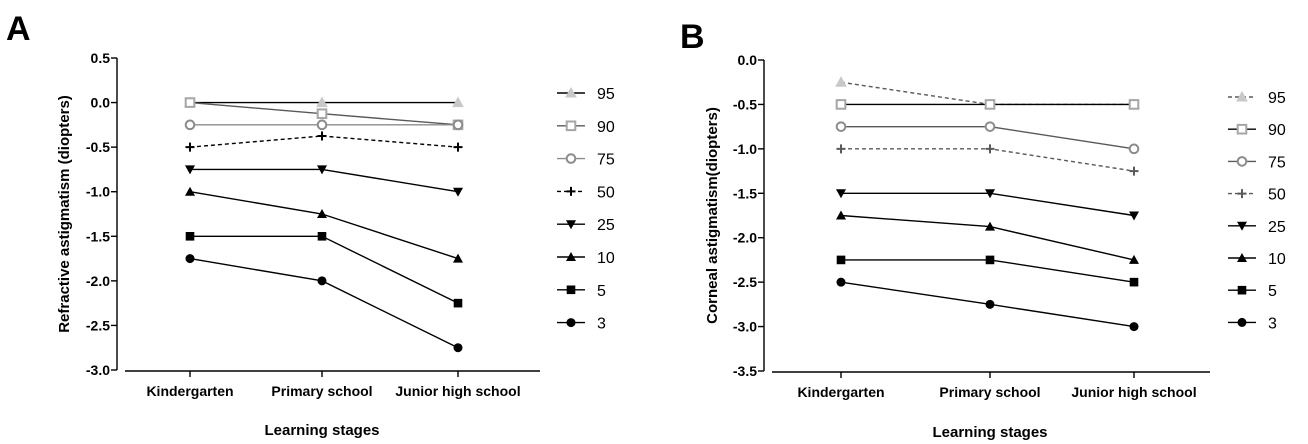  Describe the element at coordinates (18, 29) in the screenshot. I see `panel-letter: A` at that location.